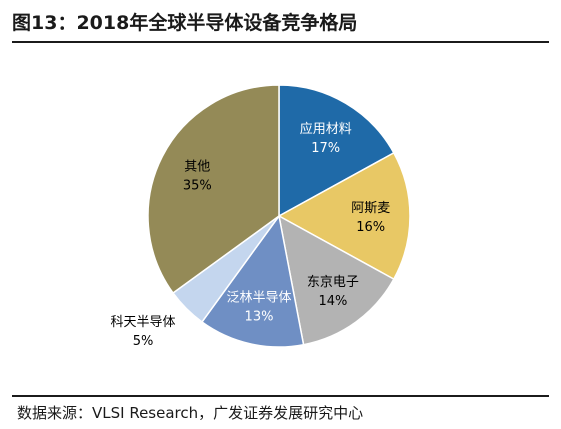 The width and height of the screenshot is (561, 429). I want to click on slice-value-label: 35%, so click(197, 185).